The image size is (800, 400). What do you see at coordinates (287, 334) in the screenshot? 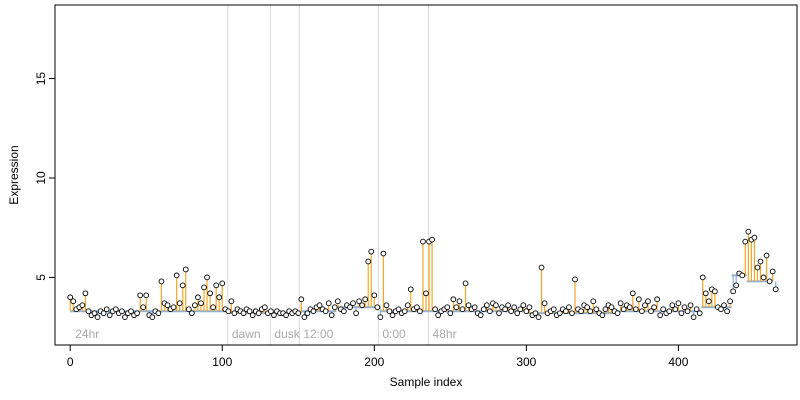
I see `region-label: dusk` at bounding box center [287, 334].